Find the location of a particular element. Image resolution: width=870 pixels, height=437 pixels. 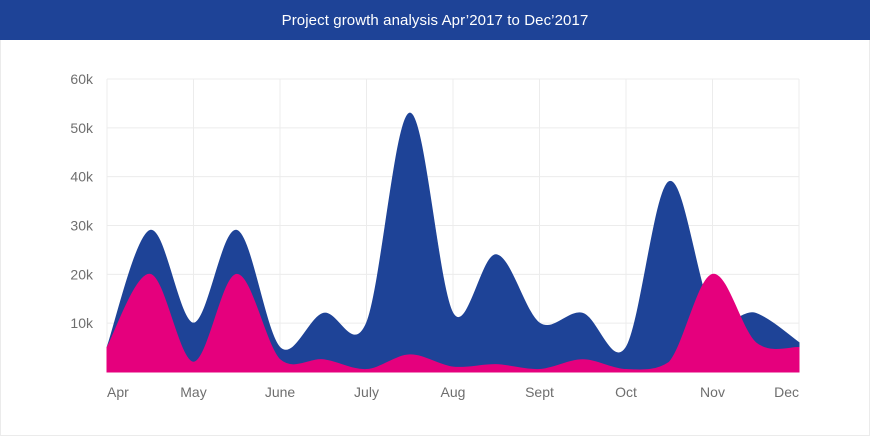

y-tick-label: 10k is located at coordinates (82, 323).